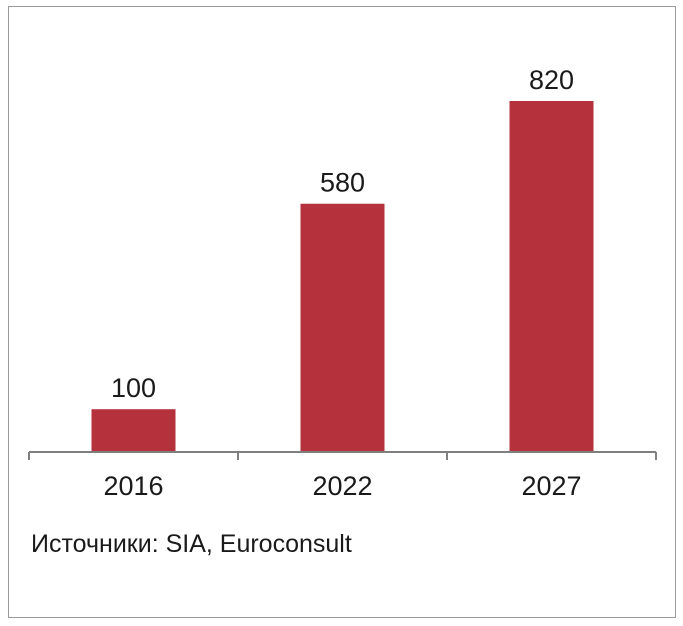  I want to click on x-tick-labels-layer: 2016 2022 2027, so click(342, 486).